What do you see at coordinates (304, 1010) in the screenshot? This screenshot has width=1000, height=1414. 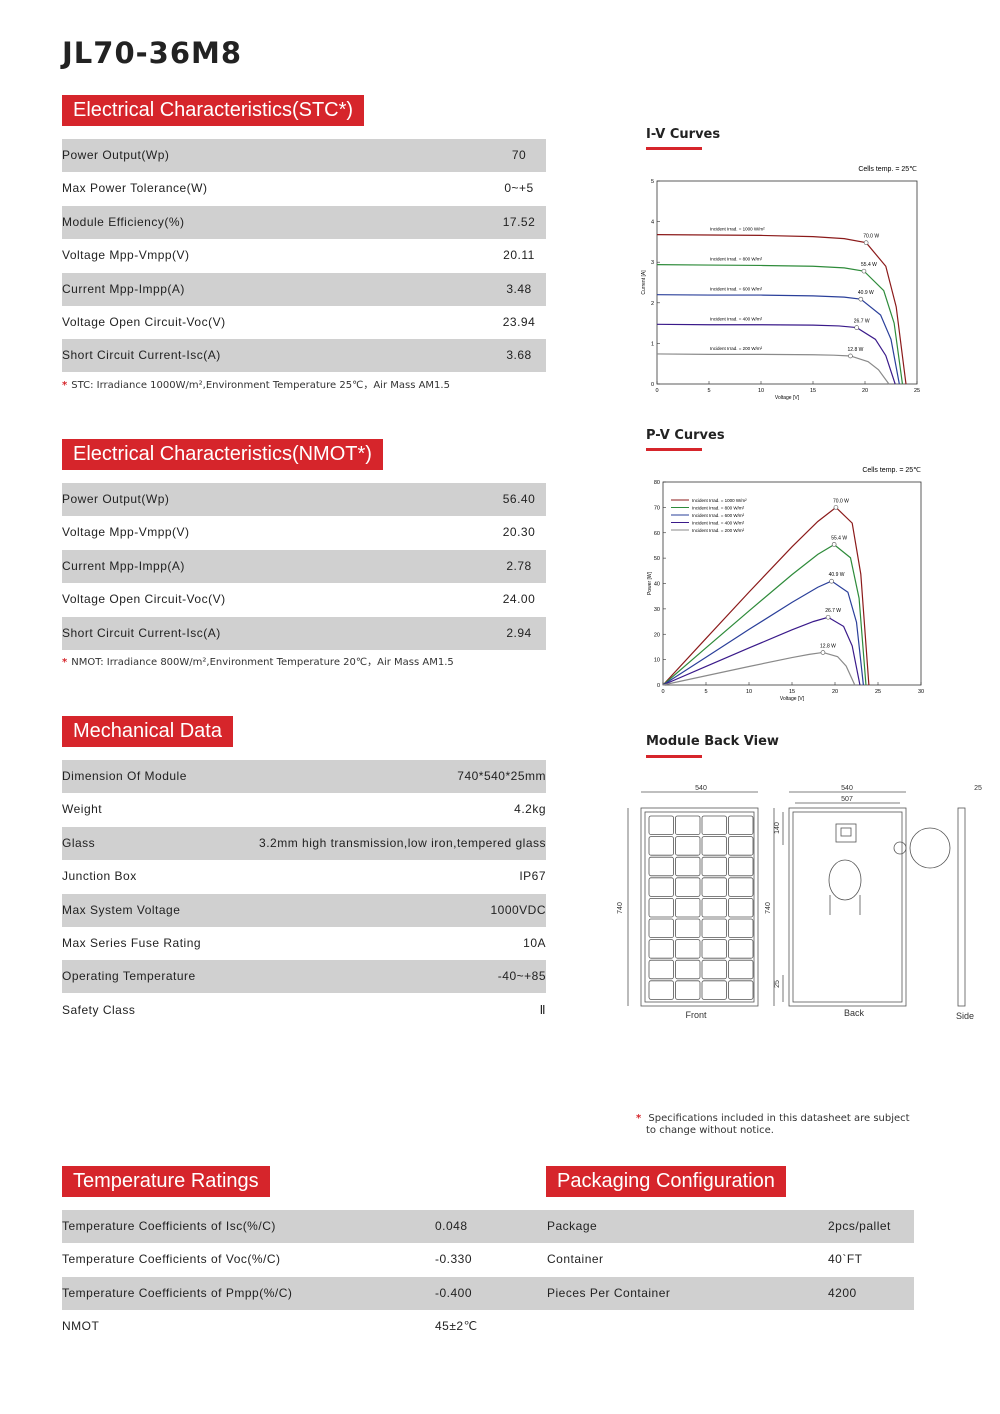 I see `table-row: Safety Class Ⅱ` at bounding box center [304, 1010].